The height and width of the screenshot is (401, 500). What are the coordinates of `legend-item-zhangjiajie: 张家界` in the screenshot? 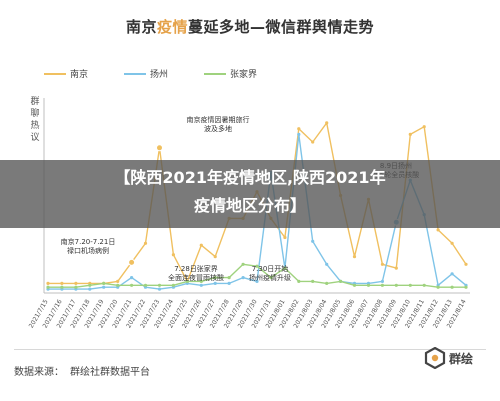 It's located at (230, 73).